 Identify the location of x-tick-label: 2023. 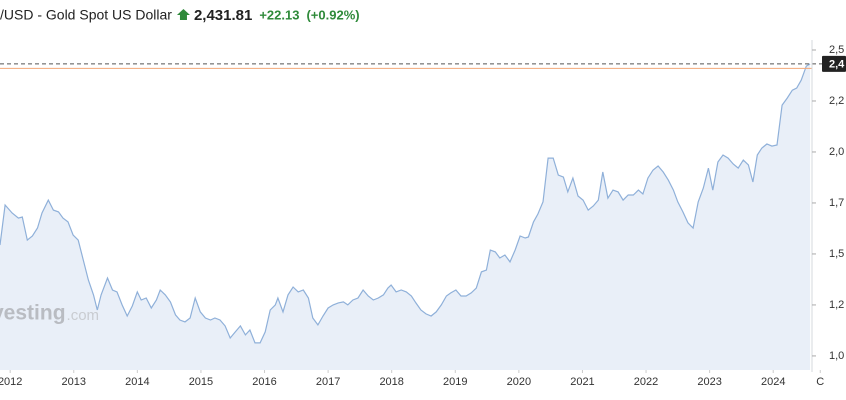
(709, 382).